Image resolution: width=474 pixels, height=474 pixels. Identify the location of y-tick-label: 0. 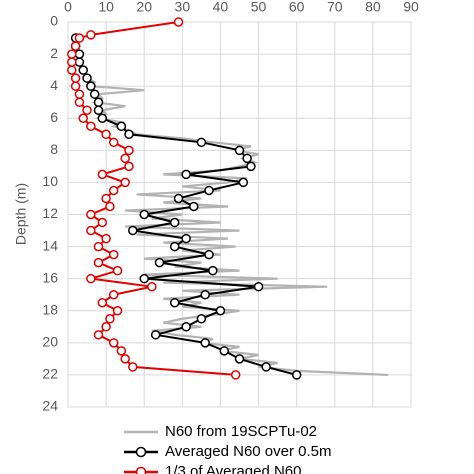
(54, 21).